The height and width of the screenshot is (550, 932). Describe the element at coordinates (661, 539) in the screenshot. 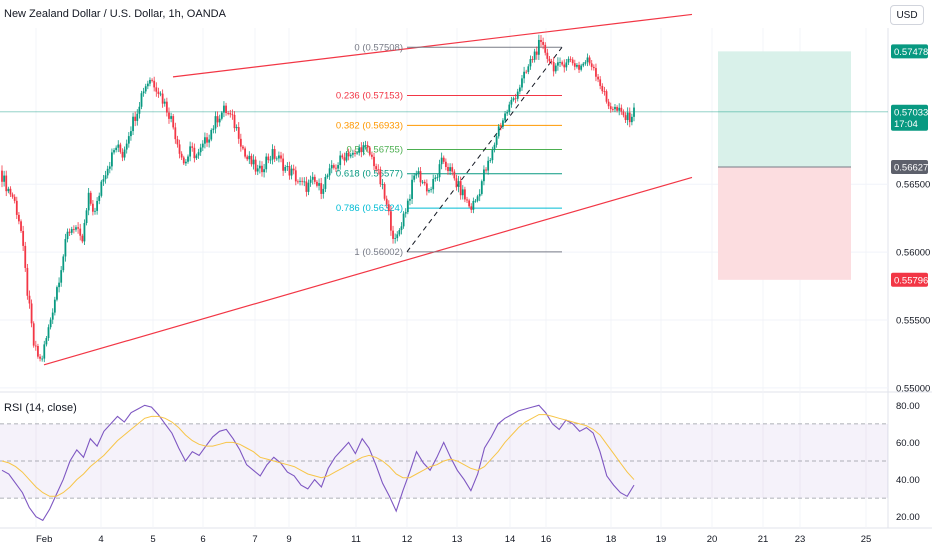

I see `time-tick-label: 19` at that location.